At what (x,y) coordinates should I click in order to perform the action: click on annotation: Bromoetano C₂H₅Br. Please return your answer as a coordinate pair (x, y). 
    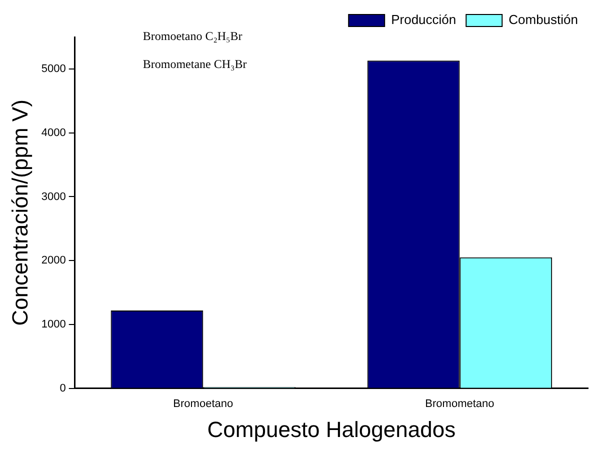
    Looking at the image, I should click on (192, 36).